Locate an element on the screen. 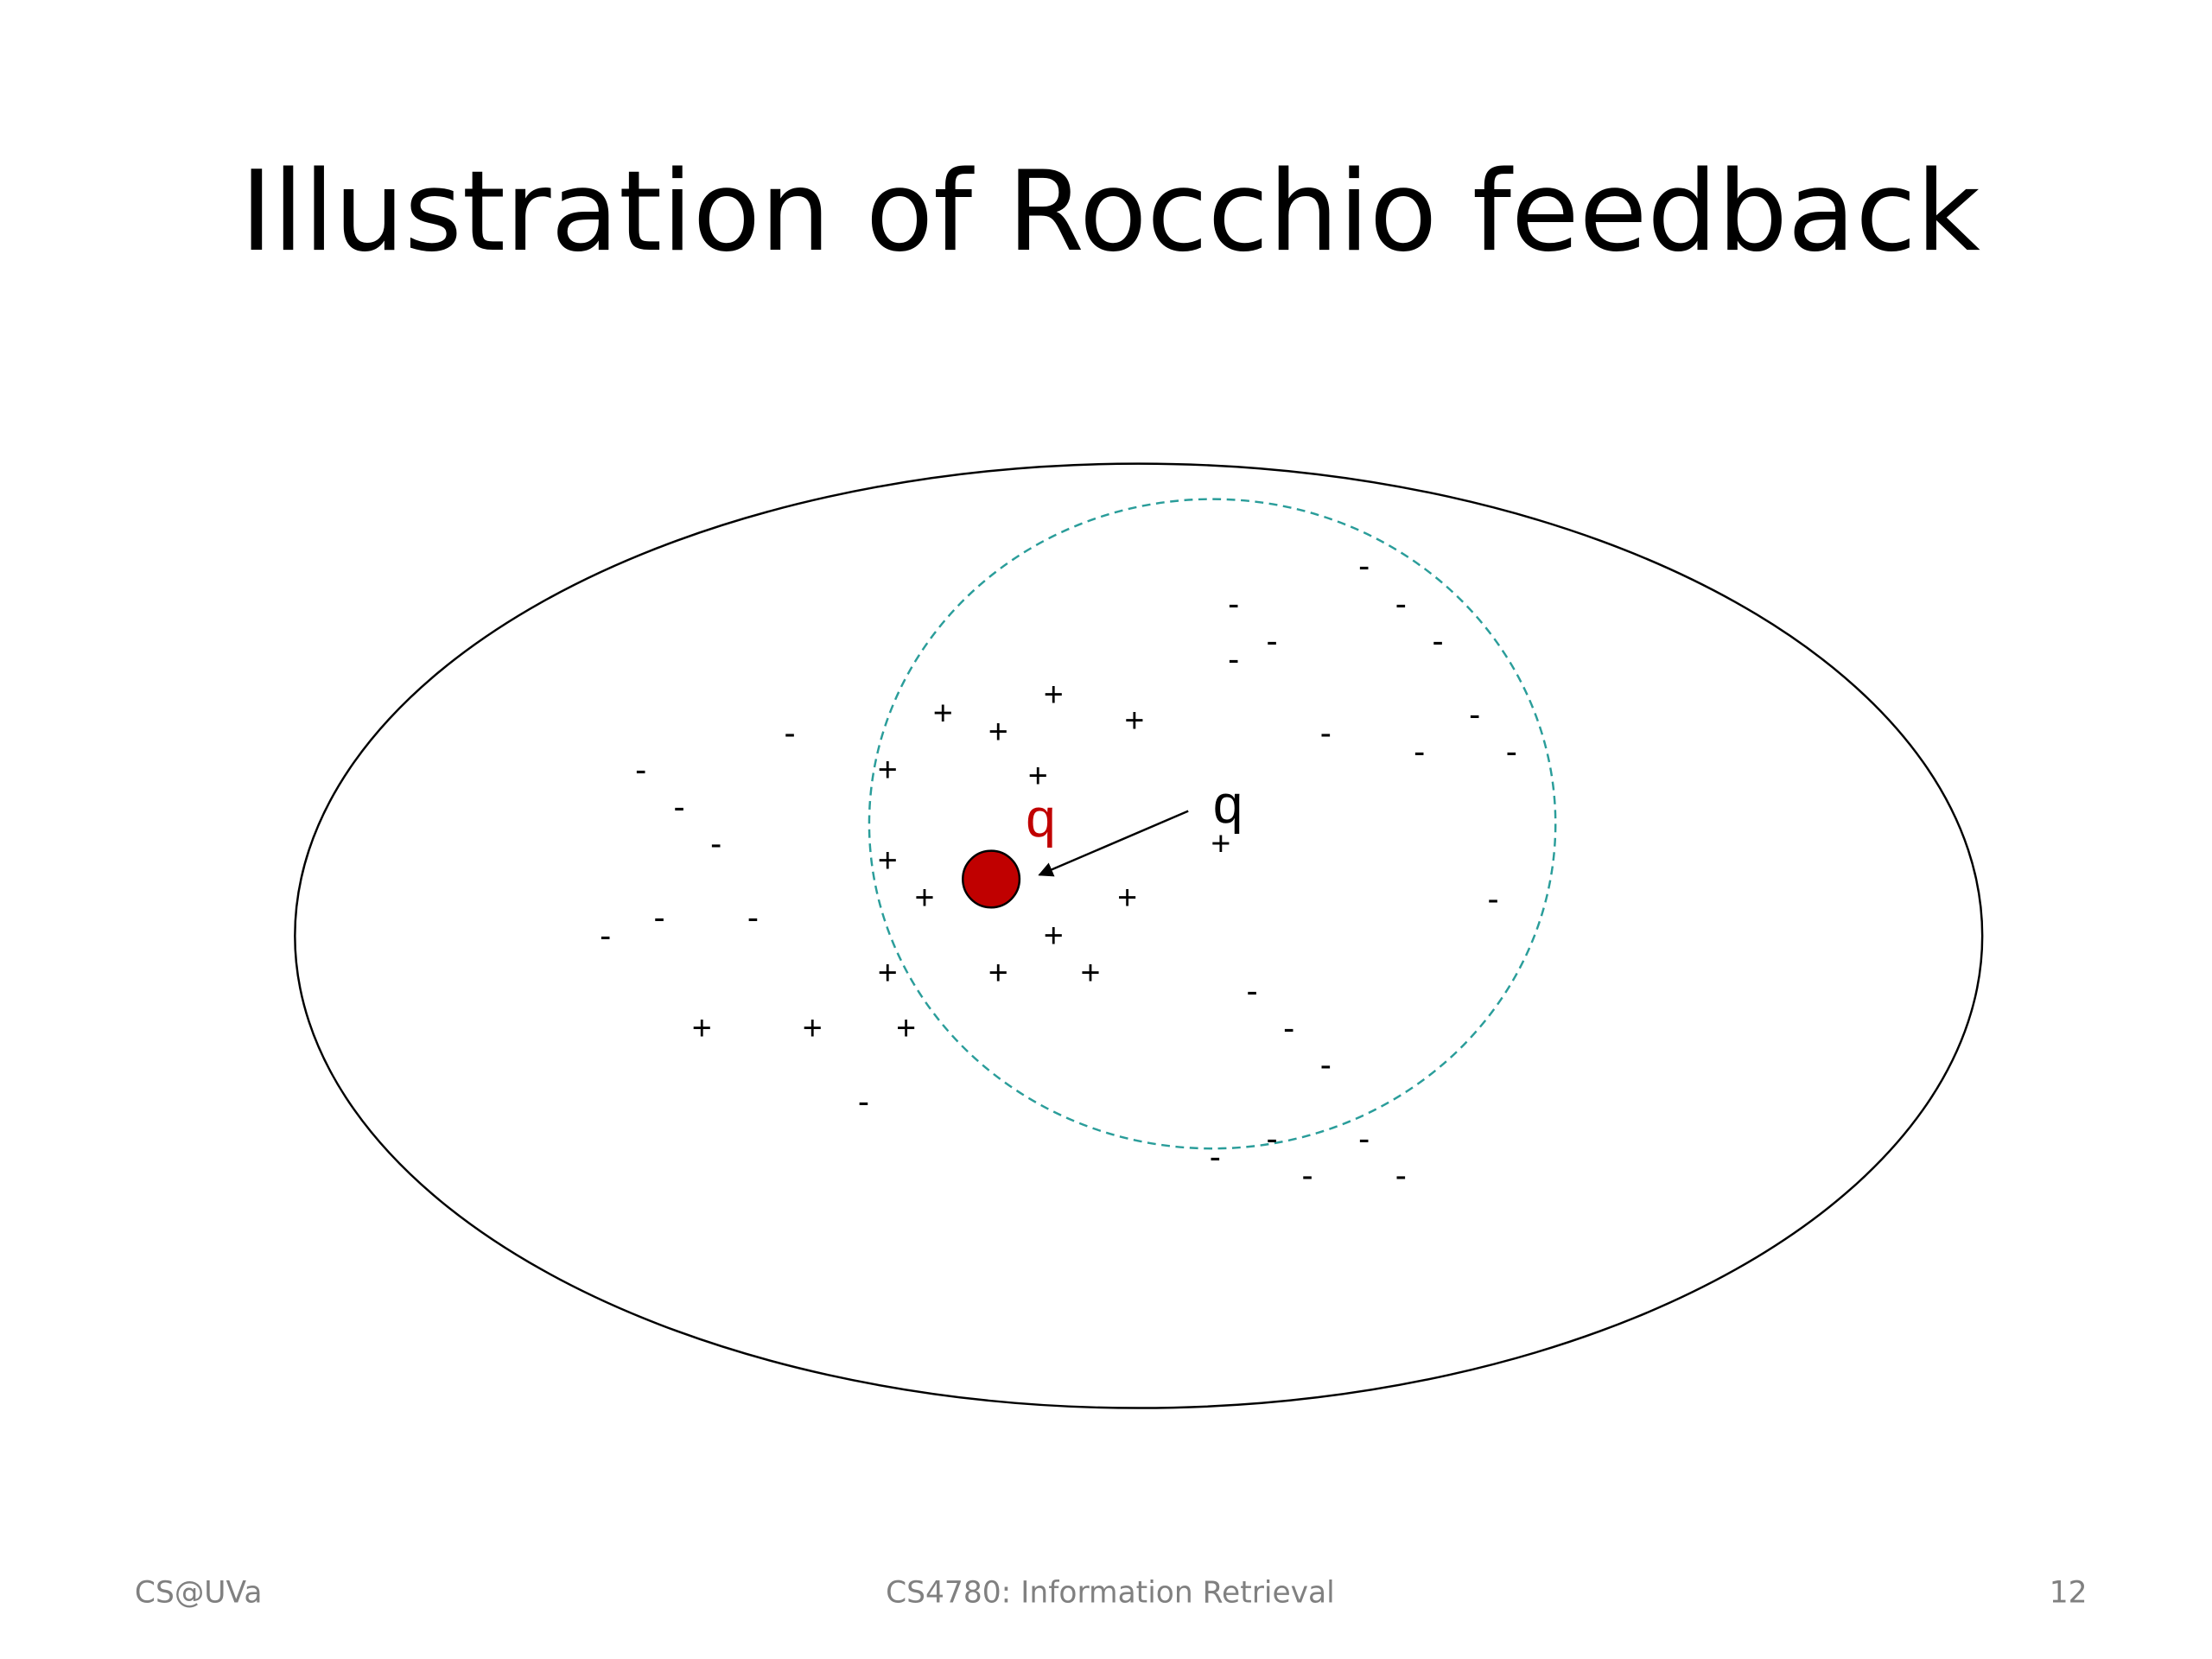  query-shift-arrow is located at coordinates (1113, 843).